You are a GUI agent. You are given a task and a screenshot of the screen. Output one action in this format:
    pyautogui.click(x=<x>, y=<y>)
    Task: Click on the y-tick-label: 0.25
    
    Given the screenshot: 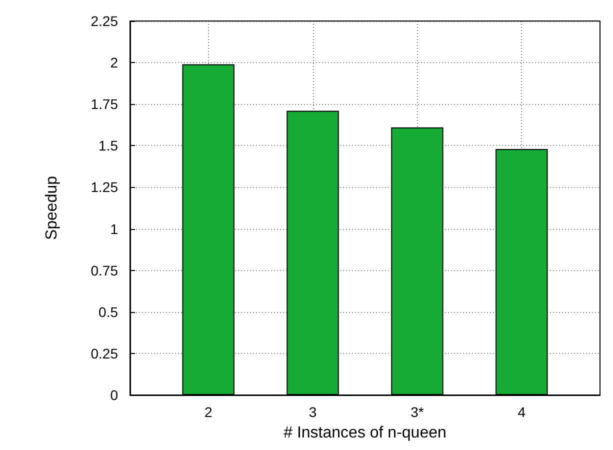 What is the action you would take?
    pyautogui.click(x=104, y=353)
    